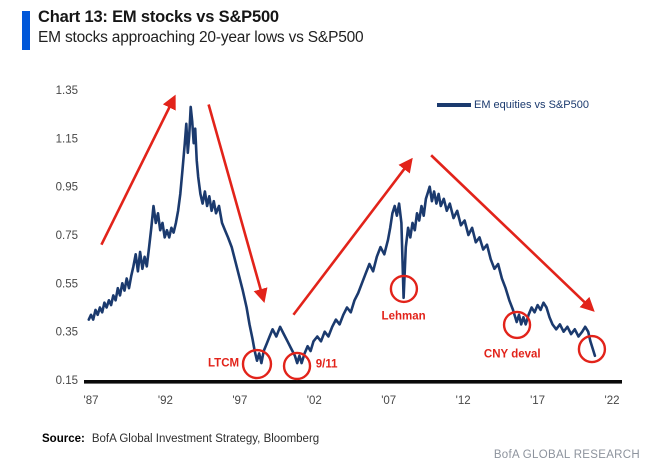 Image resolution: width=667 pixels, height=476 pixels. What do you see at coordinates (67, 91) in the screenshot?
I see `y-tick-label: 1.35` at bounding box center [67, 91].